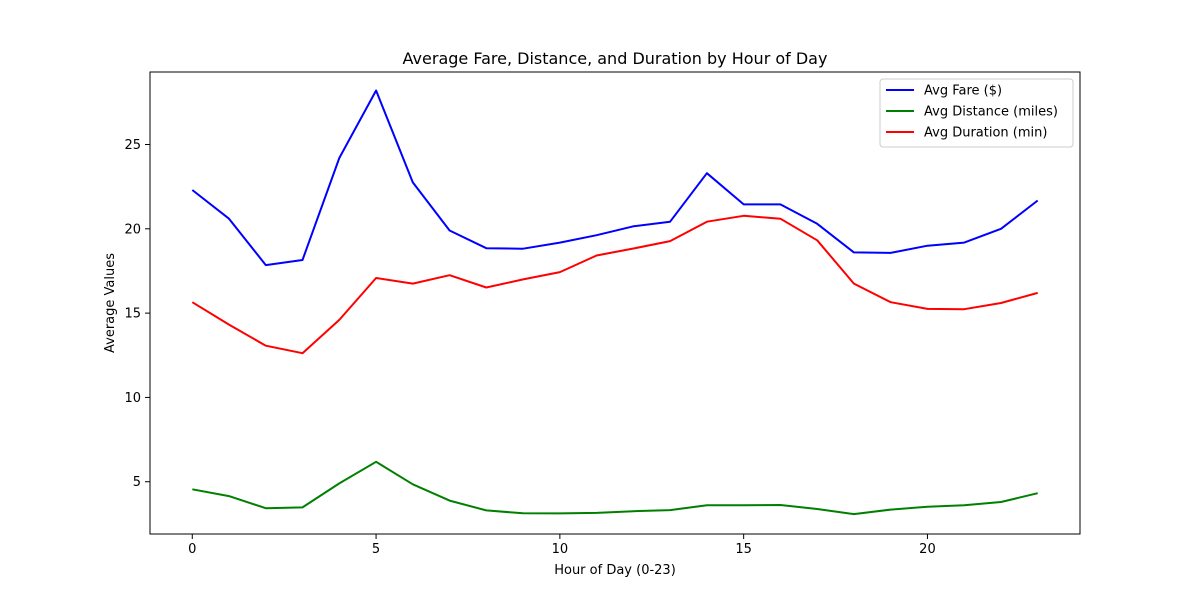  What do you see at coordinates (132, 314) in the screenshot?
I see `y-tick-label: 15` at bounding box center [132, 314].